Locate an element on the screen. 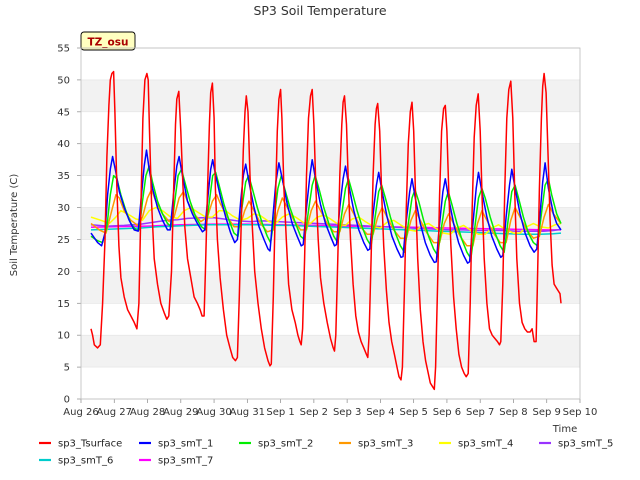  y-tick-label: 0 is located at coordinates (67, 400).